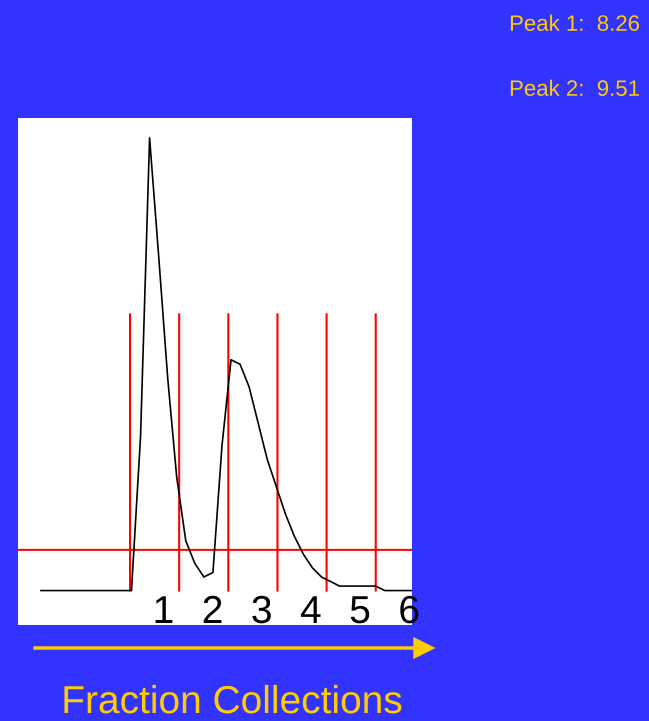  I want to click on text: Peak 2: 9.51, so click(574, 88).